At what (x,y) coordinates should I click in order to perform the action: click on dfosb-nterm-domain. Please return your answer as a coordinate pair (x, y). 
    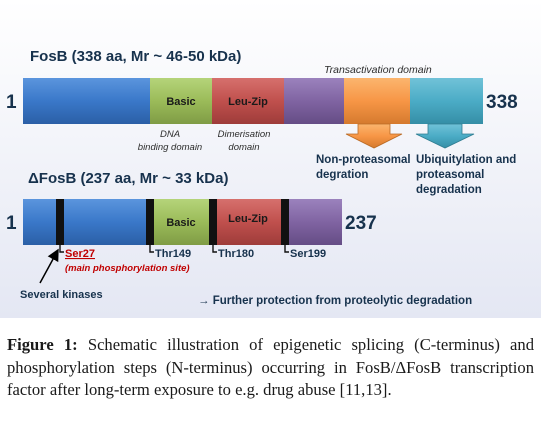
    Looking at the image, I should click on (86, 222).